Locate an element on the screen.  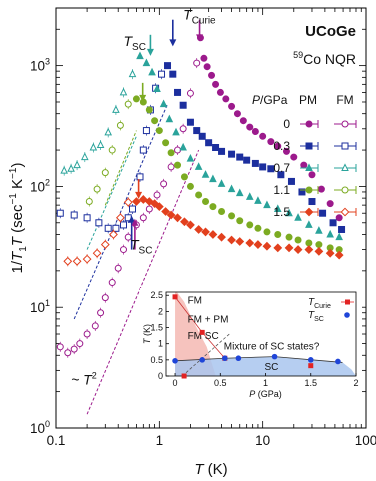
inset-y-tick-label: 2 is located at coordinates (160, 311).